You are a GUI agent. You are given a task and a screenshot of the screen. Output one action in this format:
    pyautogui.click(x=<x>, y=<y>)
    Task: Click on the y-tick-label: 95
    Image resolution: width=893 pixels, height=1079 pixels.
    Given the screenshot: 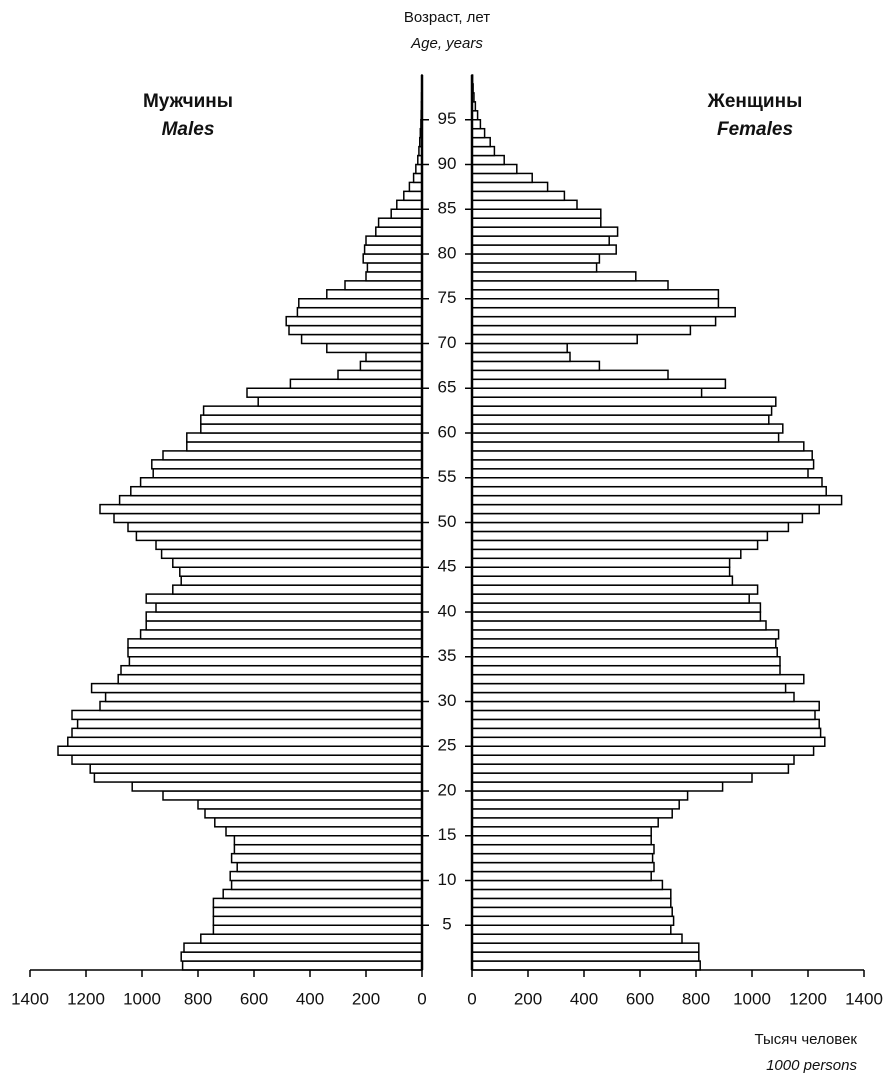 What is the action you would take?
    pyautogui.click(x=447, y=118)
    